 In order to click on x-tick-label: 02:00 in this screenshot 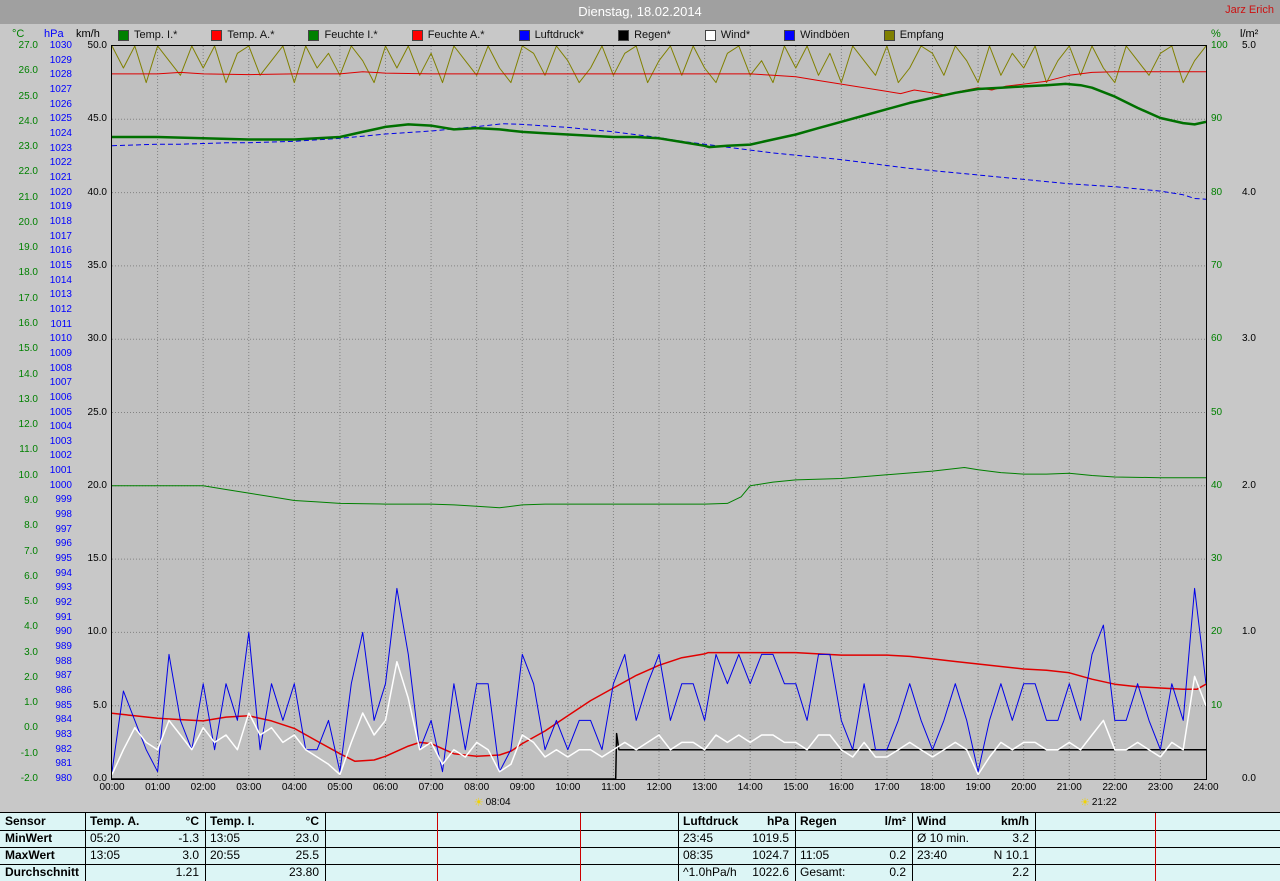, I will do `click(203, 787)`.